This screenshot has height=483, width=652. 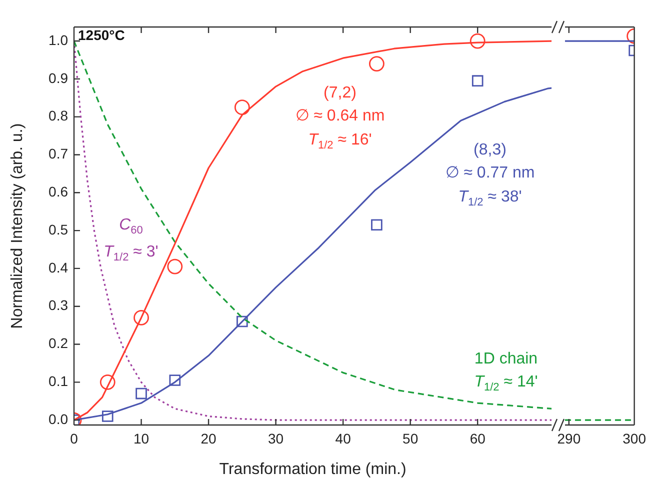 What do you see at coordinates (410, 438) in the screenshot?
I see `x-tick-label: 50` at bounding box center [410, 438].